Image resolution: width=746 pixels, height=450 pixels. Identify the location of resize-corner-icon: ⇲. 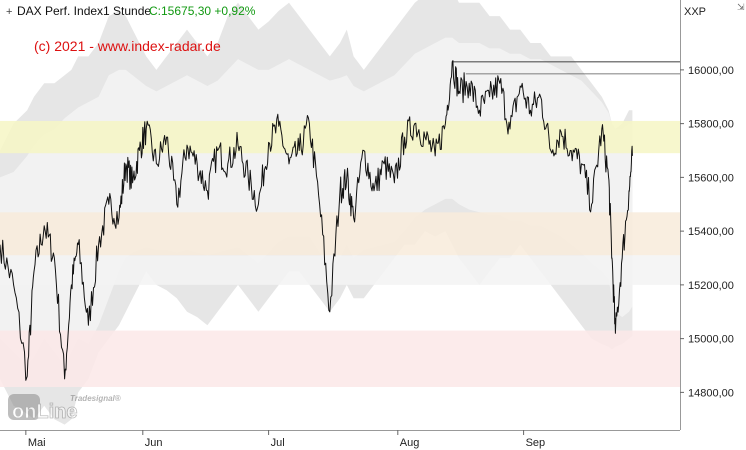
(741, 7).